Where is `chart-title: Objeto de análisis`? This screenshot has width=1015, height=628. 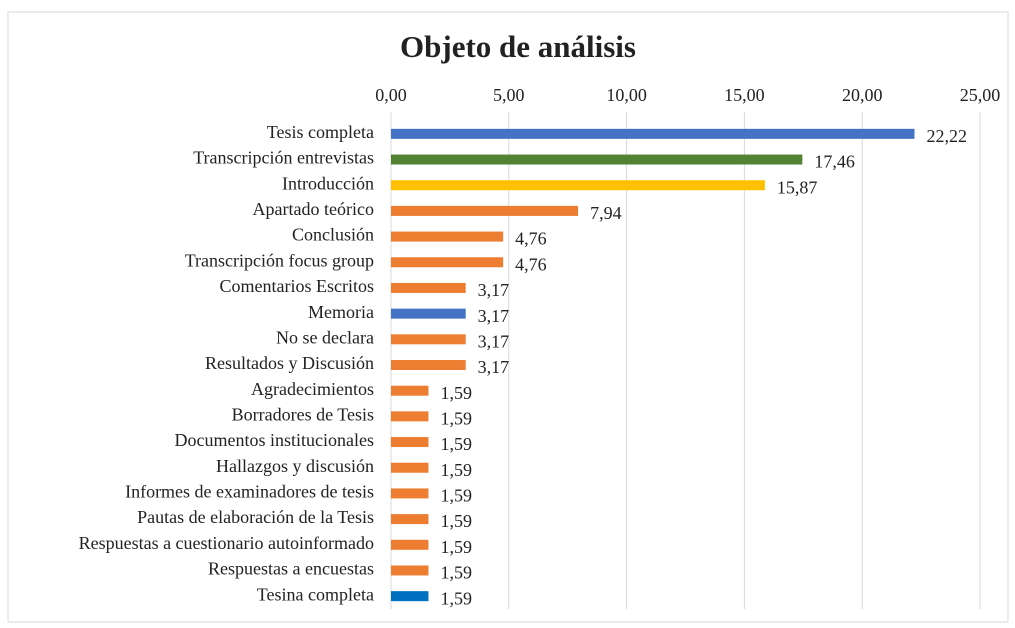
chart-title: Objeto de análisis is located at coordinates (518, 46).